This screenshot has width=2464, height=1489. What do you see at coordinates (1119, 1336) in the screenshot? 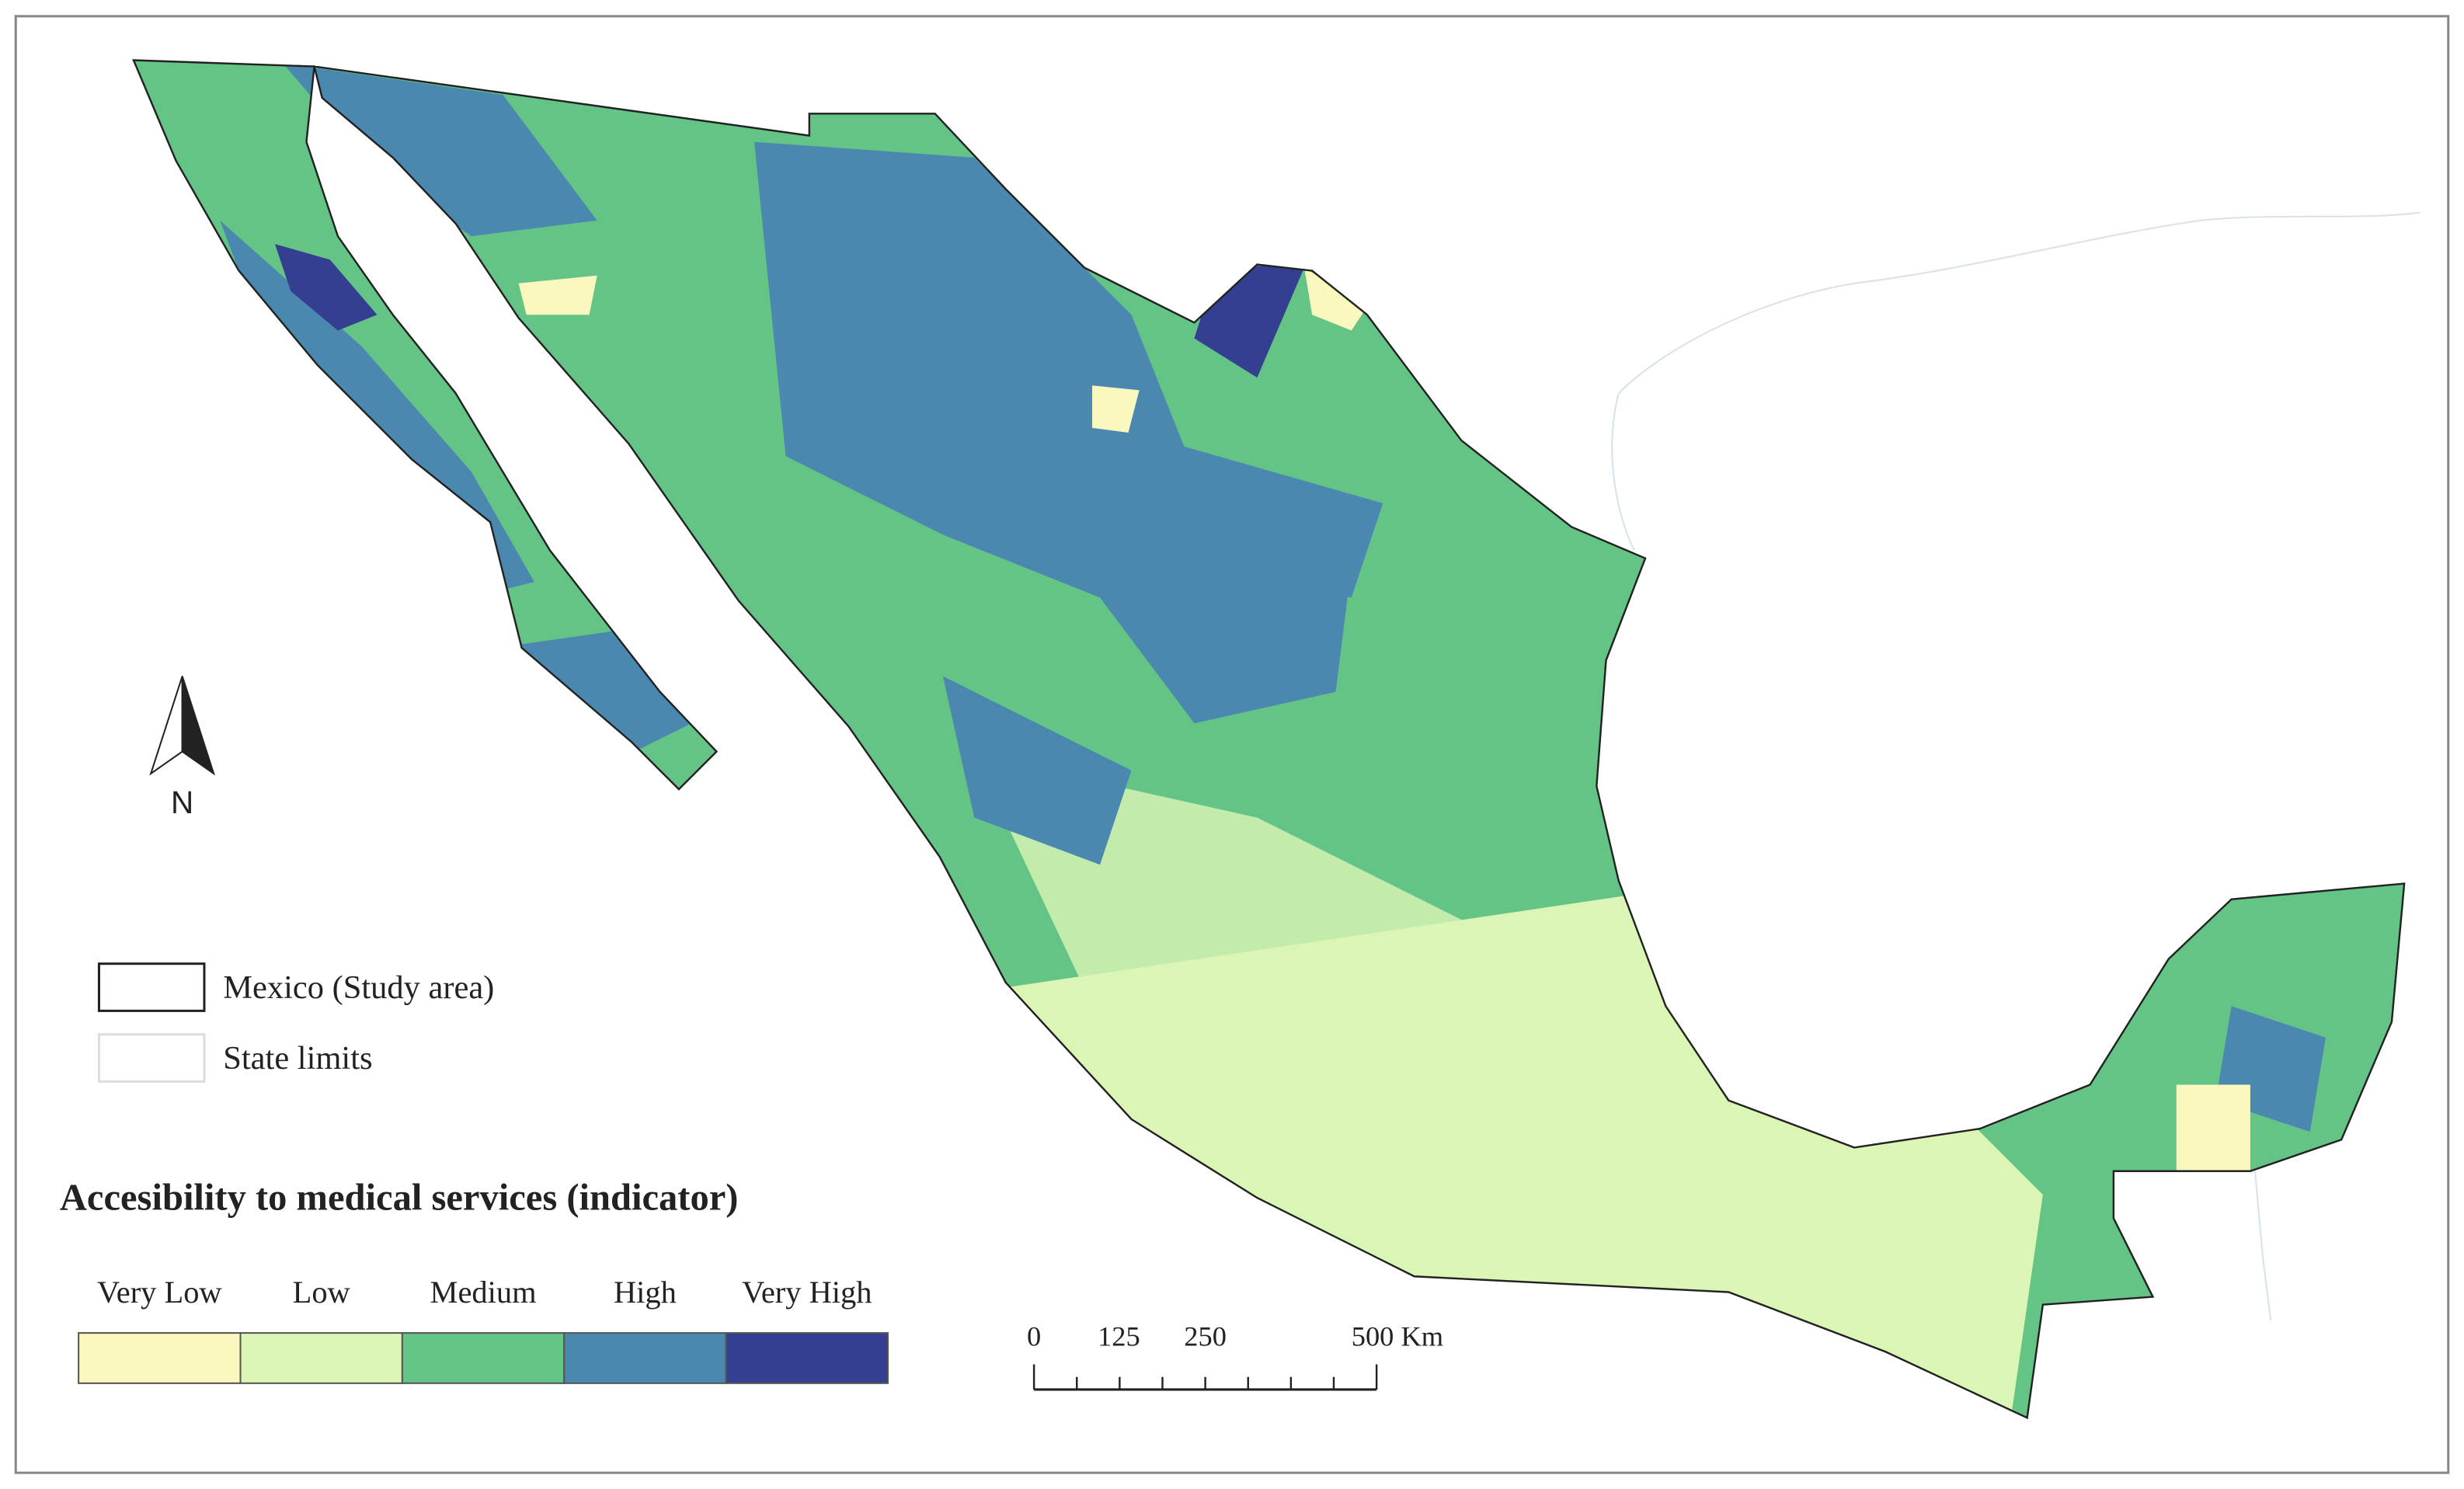
I see `scale-label: 125` at bounding box center [1119, 1336].